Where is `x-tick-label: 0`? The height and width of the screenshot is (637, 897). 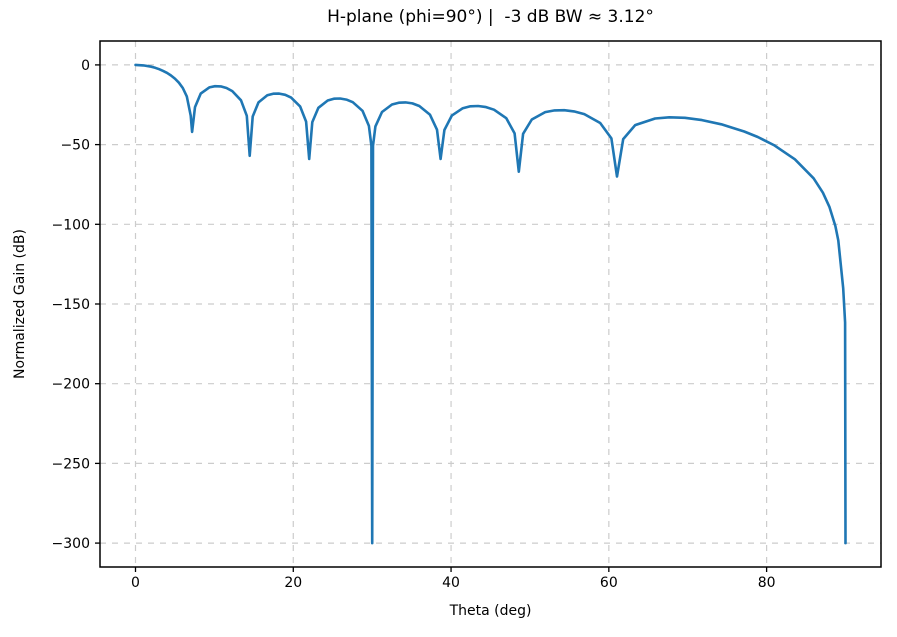 x-tick-label: 0 is located at coordinates (135, 583).